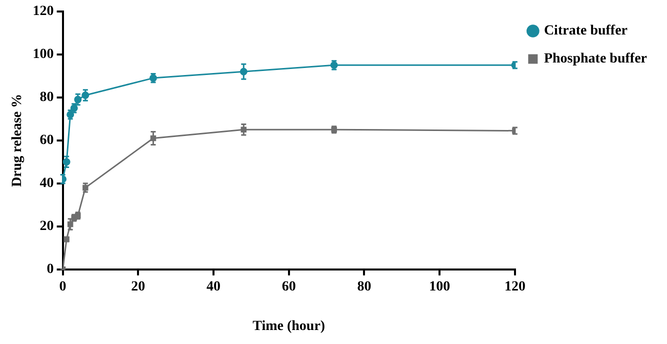  I want to click on y-tick-label: 120, so click(43, 12).